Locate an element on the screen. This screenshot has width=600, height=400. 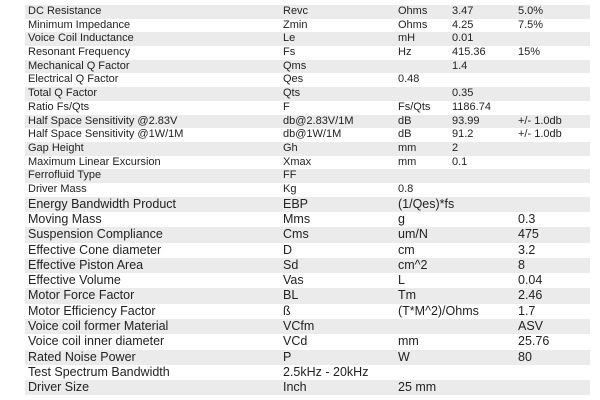
tolerance-cell: 8 is located at coordinates (521, 264).